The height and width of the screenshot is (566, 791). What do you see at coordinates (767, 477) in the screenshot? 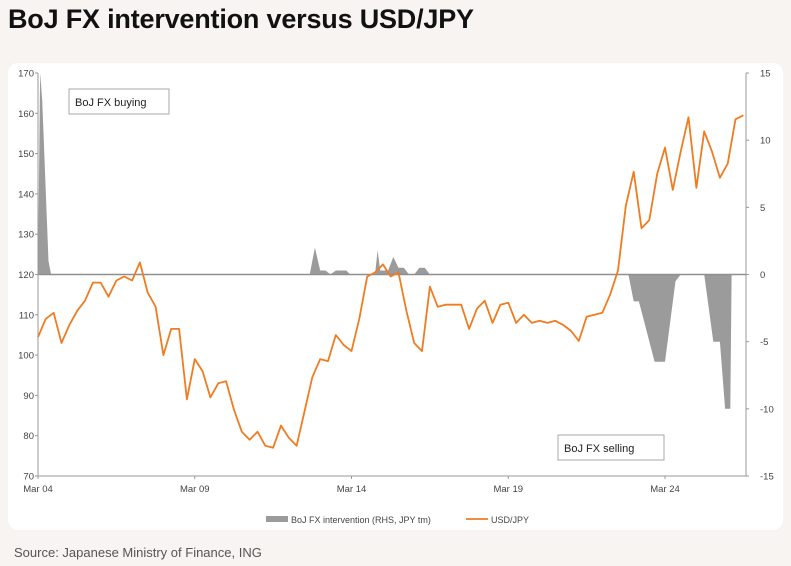
I see `right-tick-label: -15` at bounding box center [767, 477].